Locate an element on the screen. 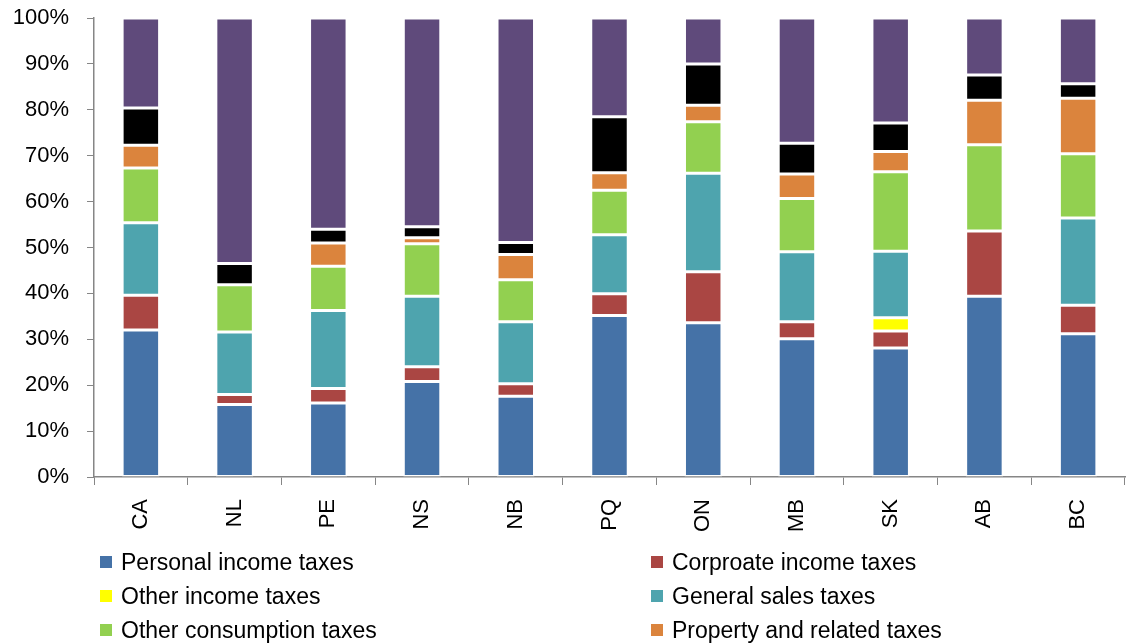  y-tick-label: 60% is located at coordinates (46, 200).